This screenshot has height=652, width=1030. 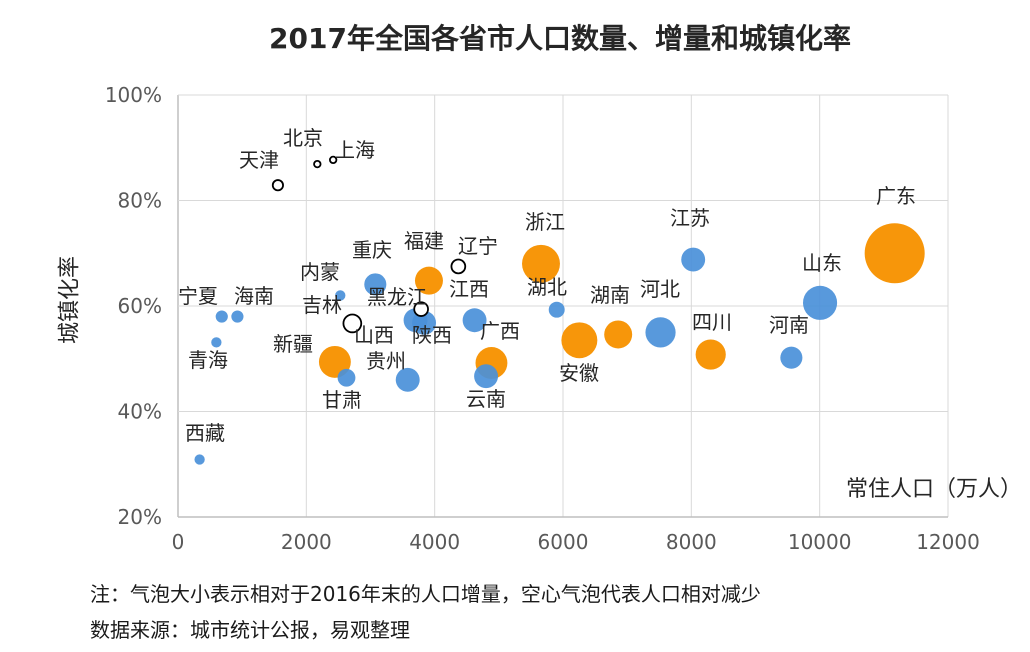 What do you see at coordinates (822, 263) in the screenshot?
I see `bubble-label: 山东` at bounding box center [822, 263].